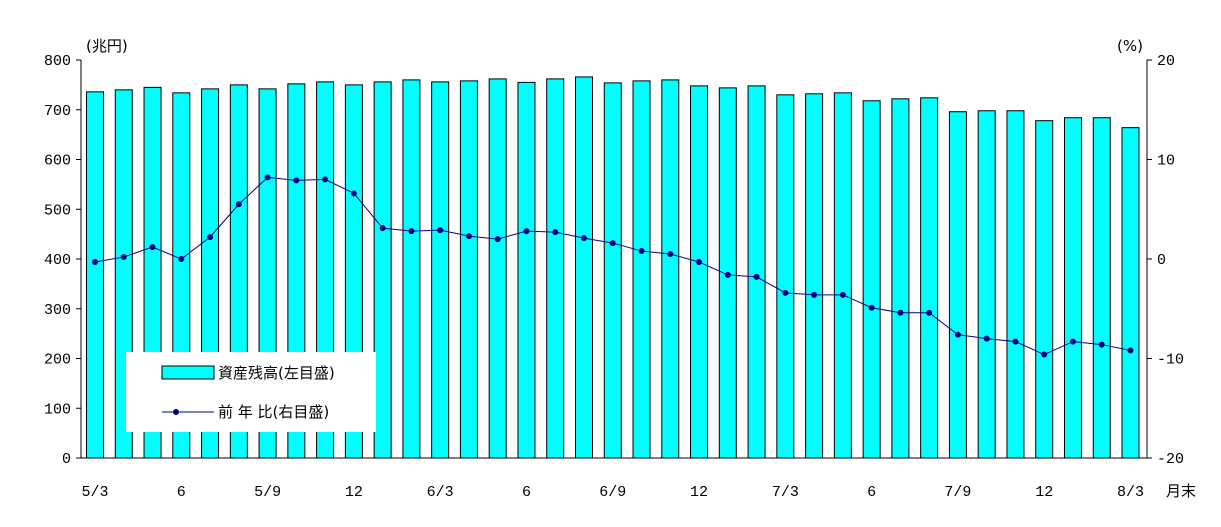 This screenshot has width=1221, height=527. Describe the element at coordinates (94, 492) in the screenshot. I see `x-tick-label-0: 5/3` at that location.